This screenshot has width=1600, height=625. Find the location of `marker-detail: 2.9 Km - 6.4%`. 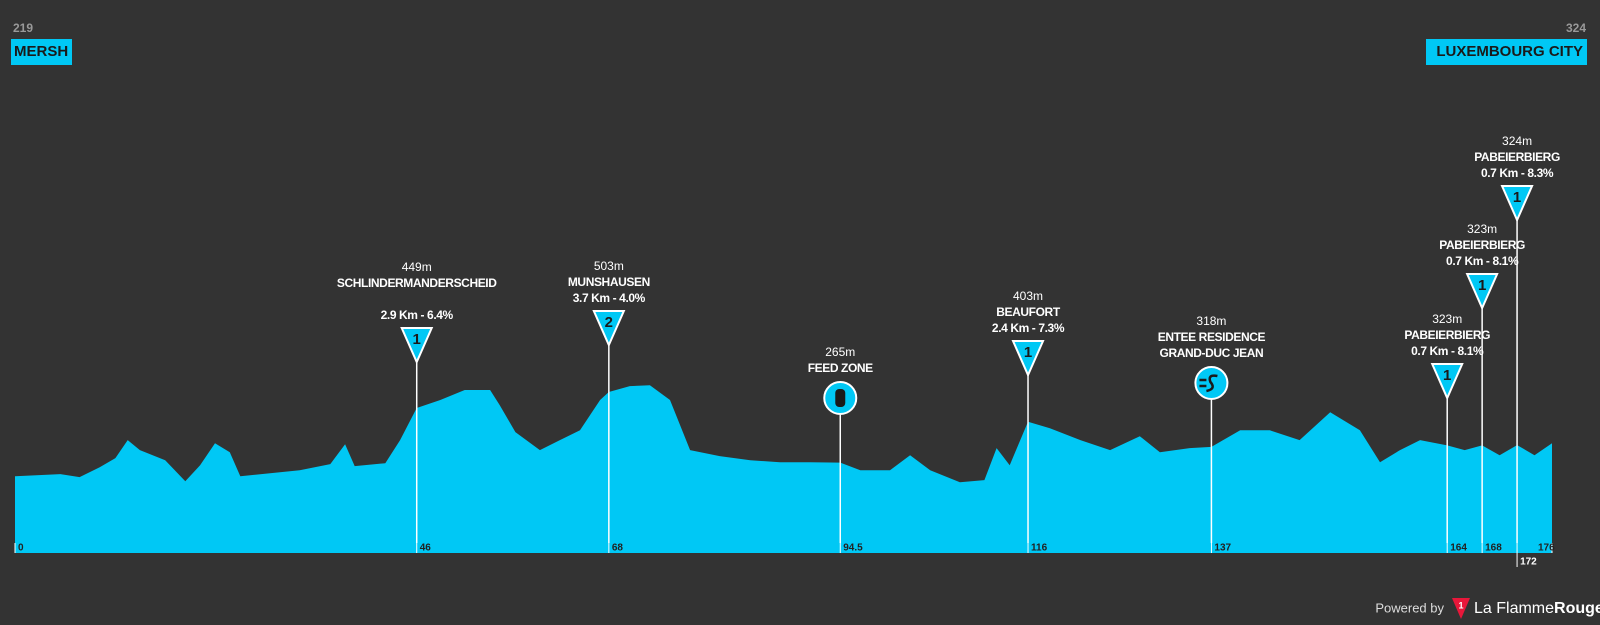

marker-detail: 2.9 Km - 6.4% is located at coordinates (417, 315).